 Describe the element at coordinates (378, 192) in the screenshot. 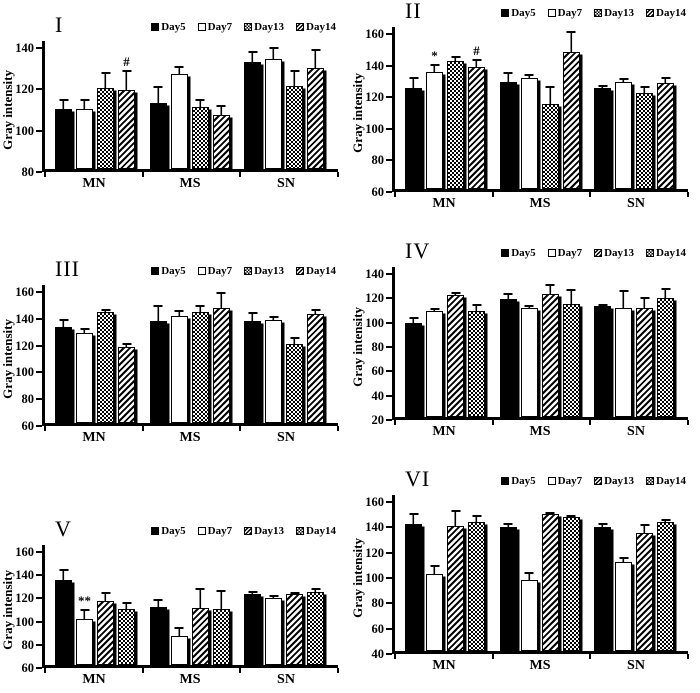

I see `y-tick-label: 60` at that location.